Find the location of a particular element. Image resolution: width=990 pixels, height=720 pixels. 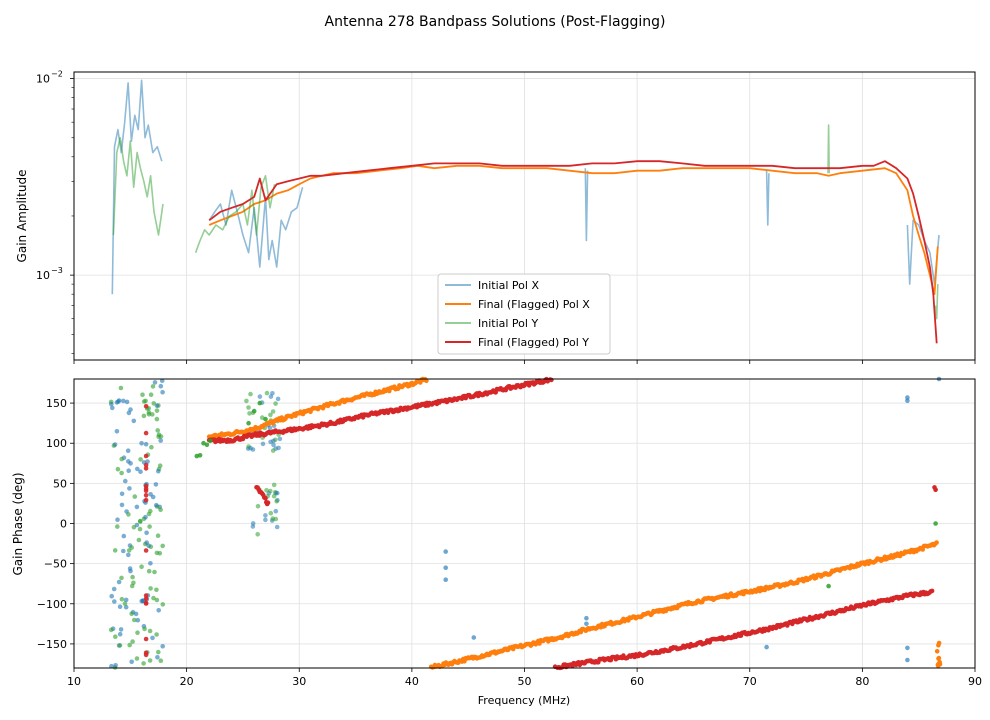

phase-y-axis-label: Gain Phase (deg) is located at coordinates (18, 523).